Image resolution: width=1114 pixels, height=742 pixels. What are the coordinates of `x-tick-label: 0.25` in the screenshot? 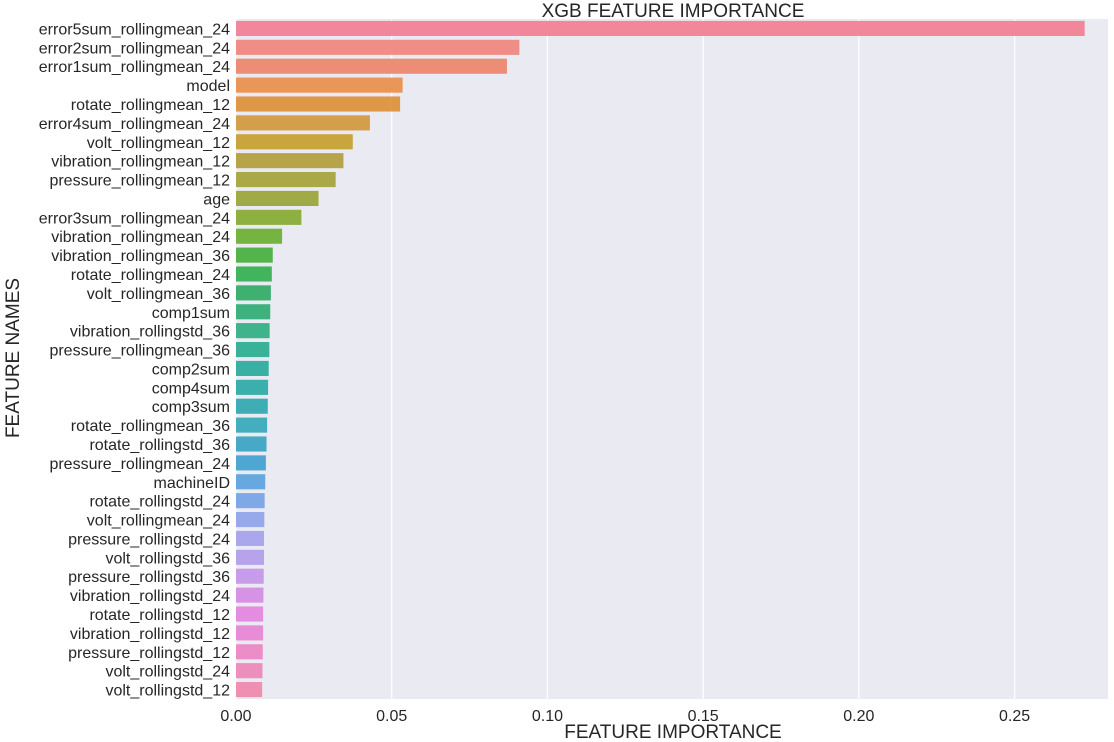 It's located at (1014, 716).